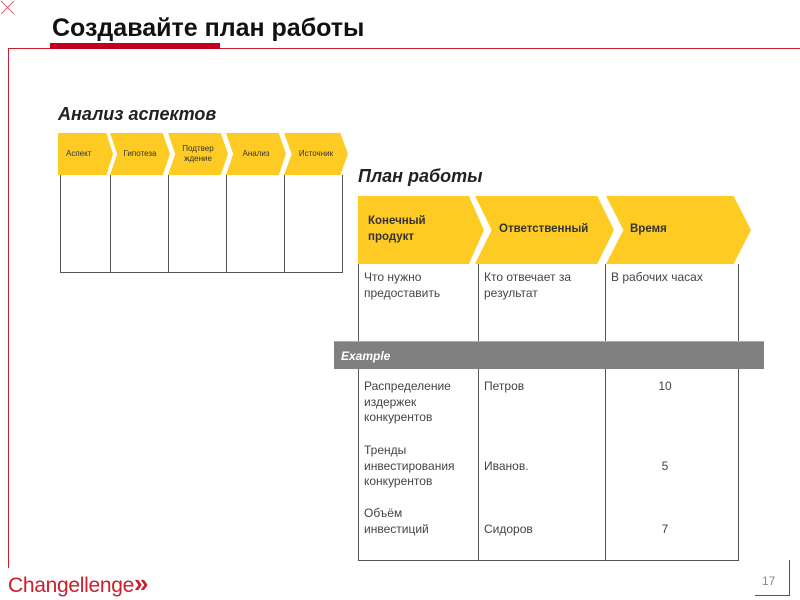 The image size is (800, 600). I want to click on desc-owner: Кто отвечает за результат, so click(527, 285).